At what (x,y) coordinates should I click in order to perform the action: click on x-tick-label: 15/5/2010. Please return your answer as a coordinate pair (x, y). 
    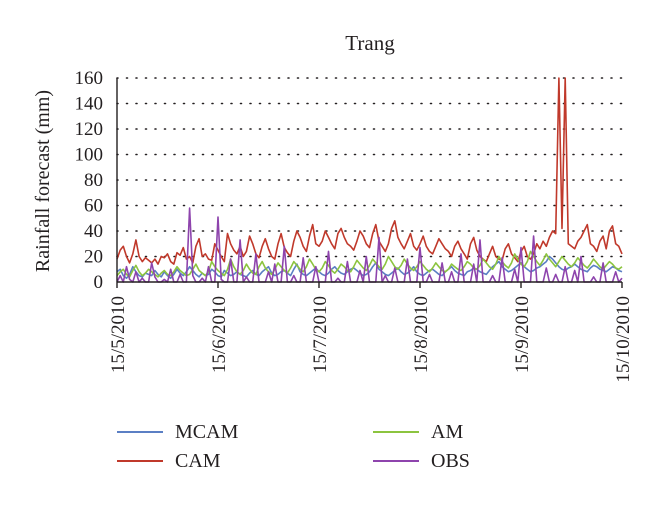
    Looking at the image, I should click on (118, 334).